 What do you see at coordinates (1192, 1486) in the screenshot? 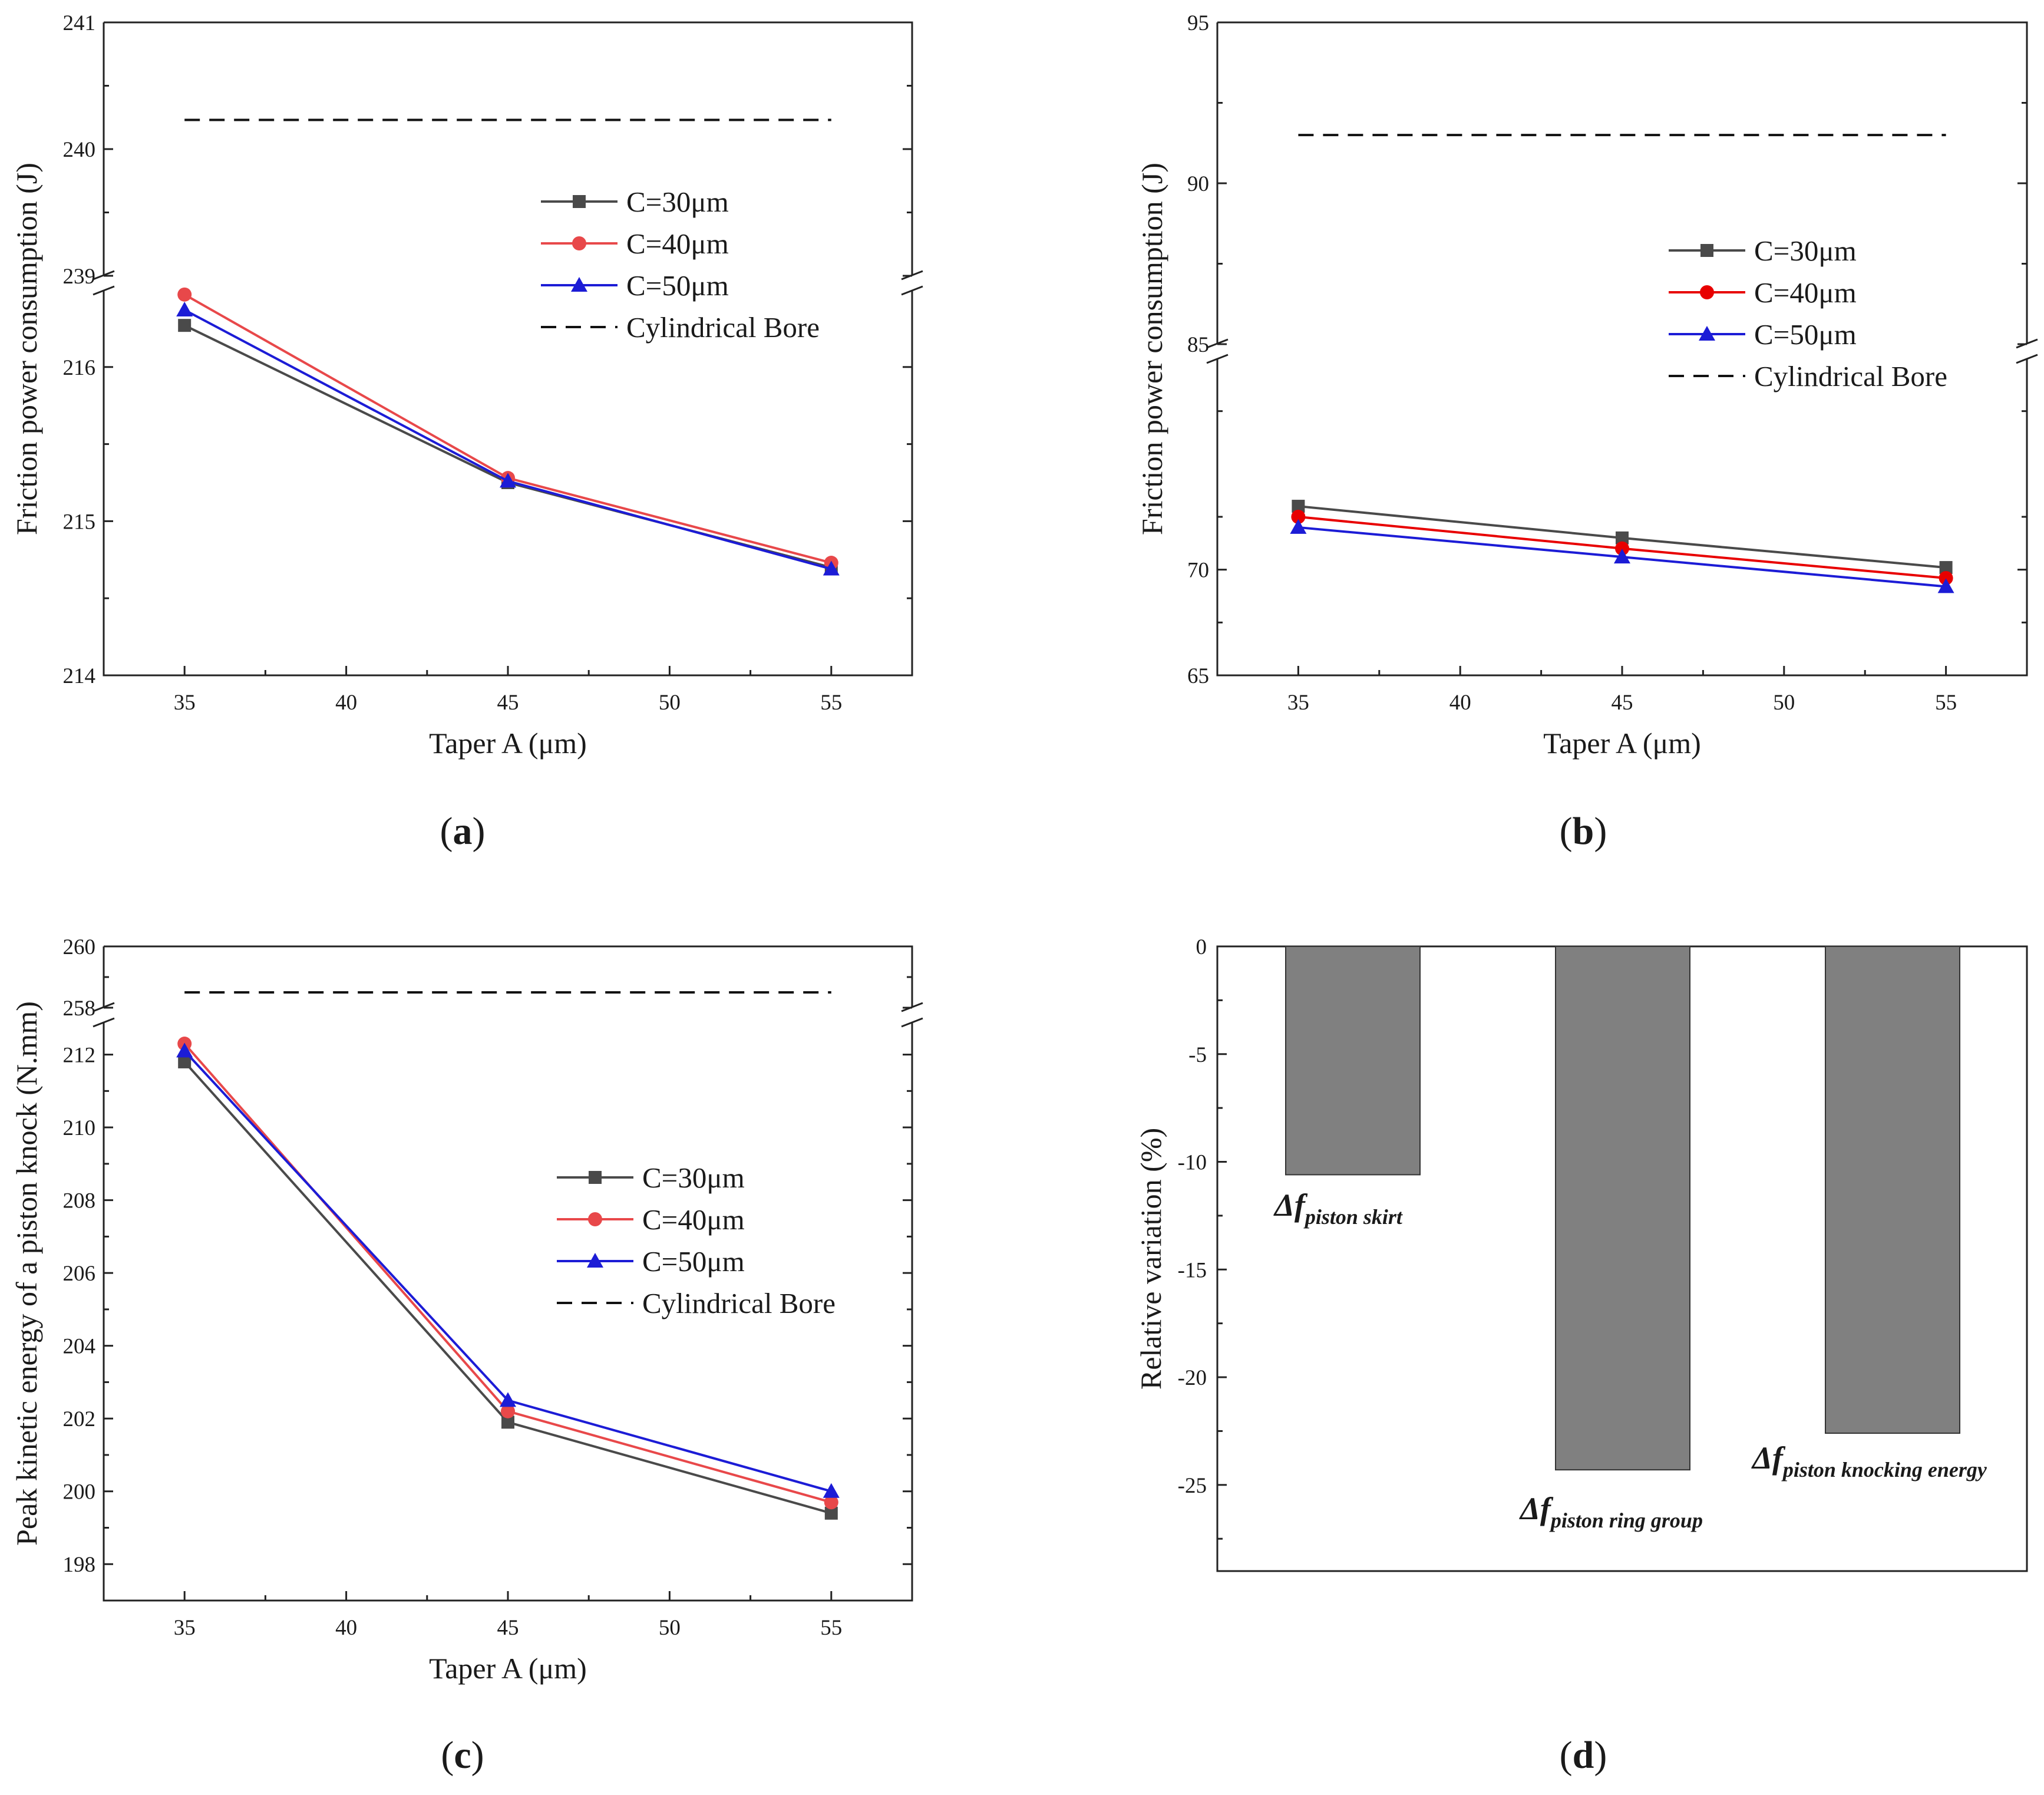
I see `y-tick-label: -25` at bounding box center [1192, 1486].